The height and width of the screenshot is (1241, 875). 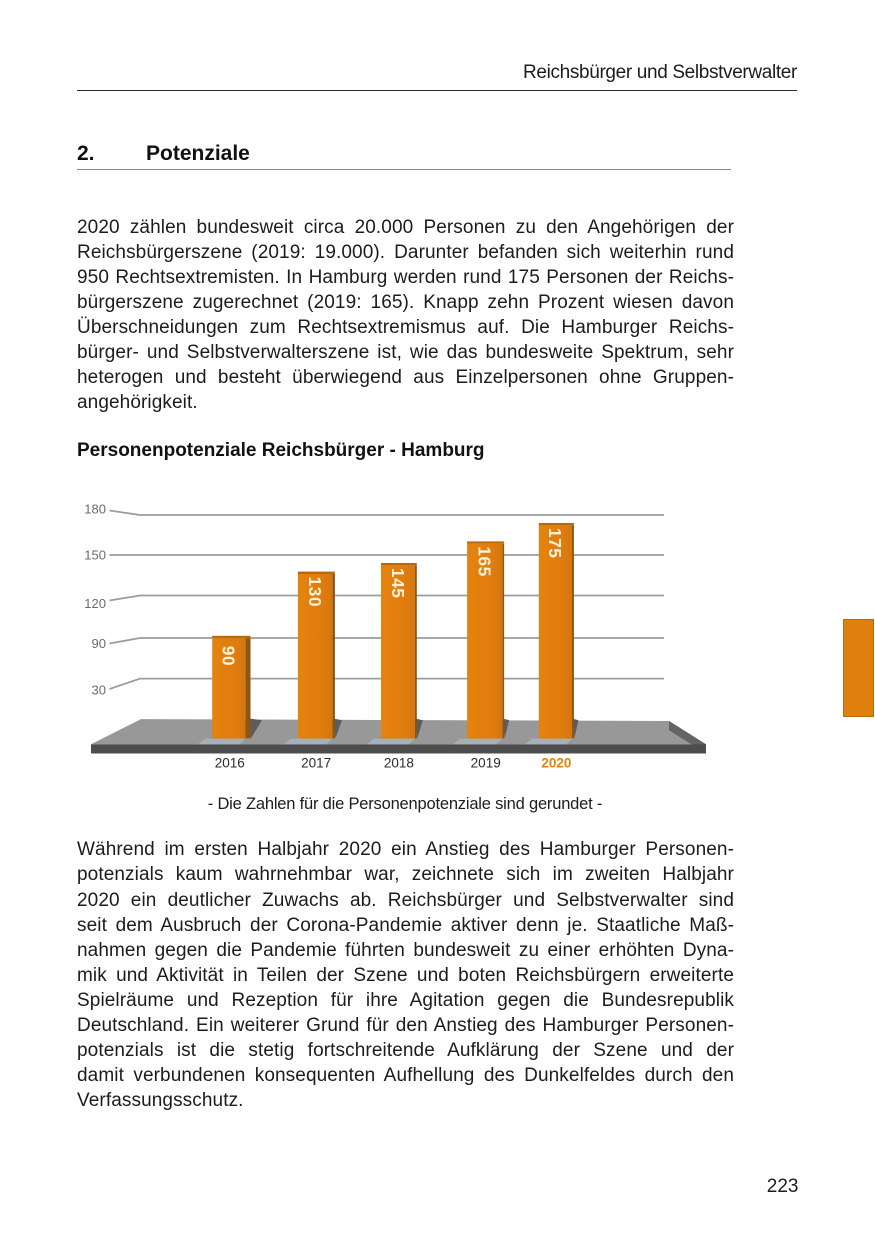 I want to click on svg-text: 130, so click(x=315, y=592).